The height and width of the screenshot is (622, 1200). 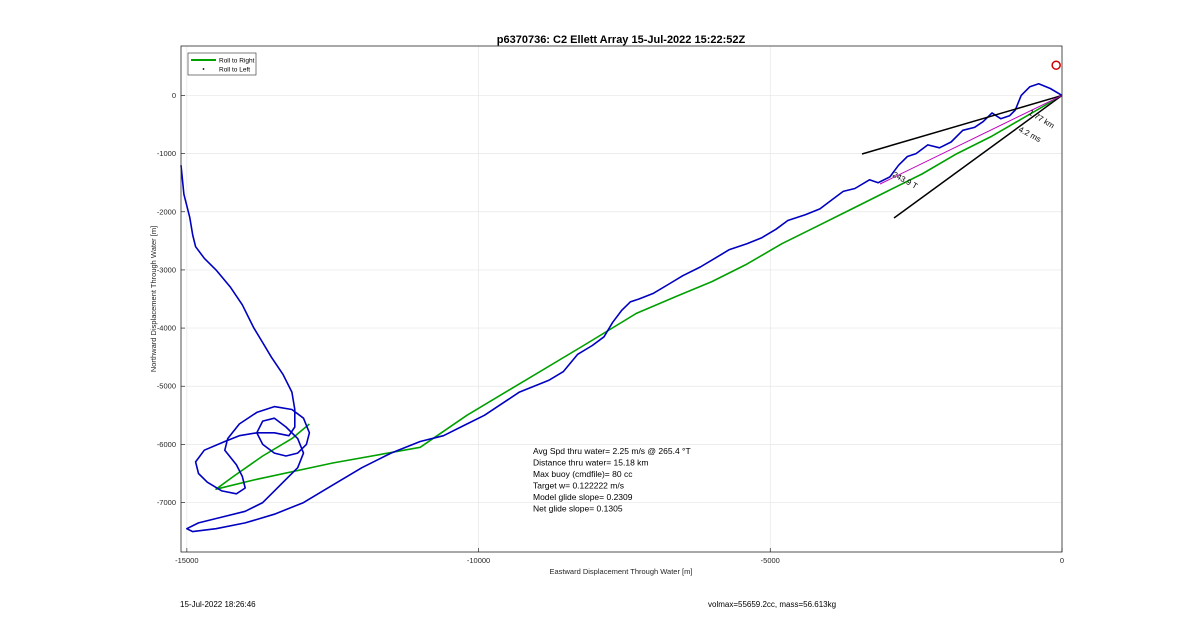 I want to click on heading-ray-center, so click(x=971, y=139).